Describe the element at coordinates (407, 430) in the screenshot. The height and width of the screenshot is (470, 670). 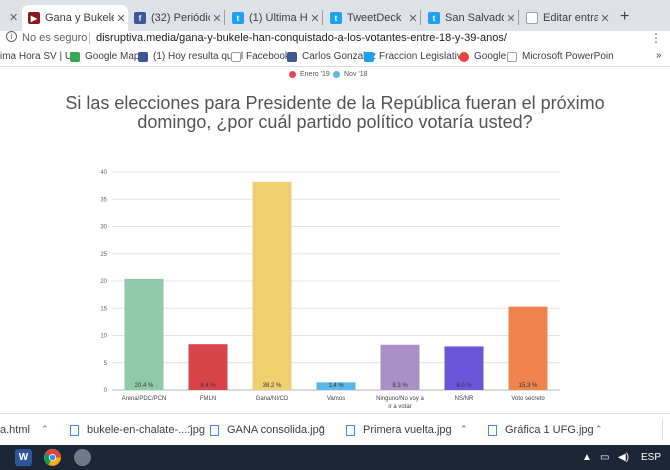
I see `download-label: Primera vuelta.jpg` at that location.